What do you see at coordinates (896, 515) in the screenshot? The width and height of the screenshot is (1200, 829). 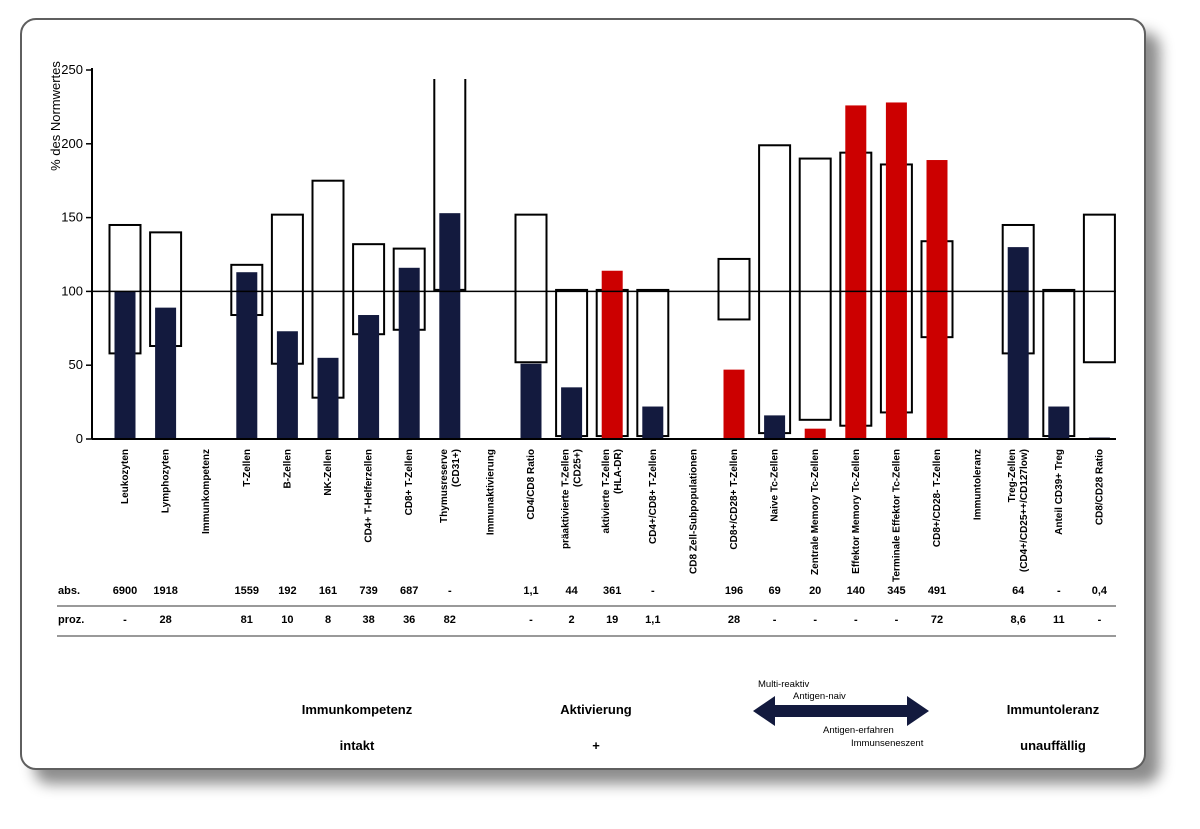 I see `category-label: Terminale Effektor Tc-Zellen` at bounding box center [896, 515].